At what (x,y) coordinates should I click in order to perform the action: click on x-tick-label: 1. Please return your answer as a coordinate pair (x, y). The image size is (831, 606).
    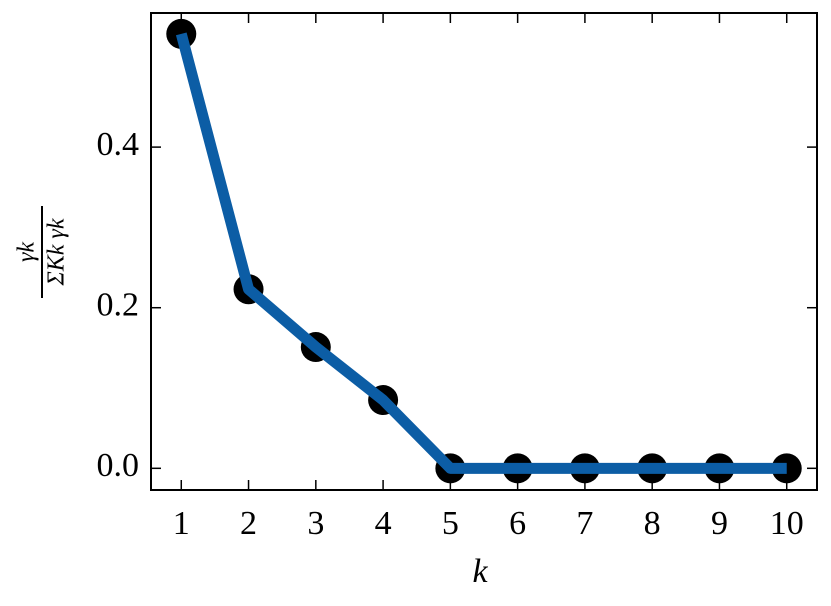
    Looking at the image, I should click on (181, 523).